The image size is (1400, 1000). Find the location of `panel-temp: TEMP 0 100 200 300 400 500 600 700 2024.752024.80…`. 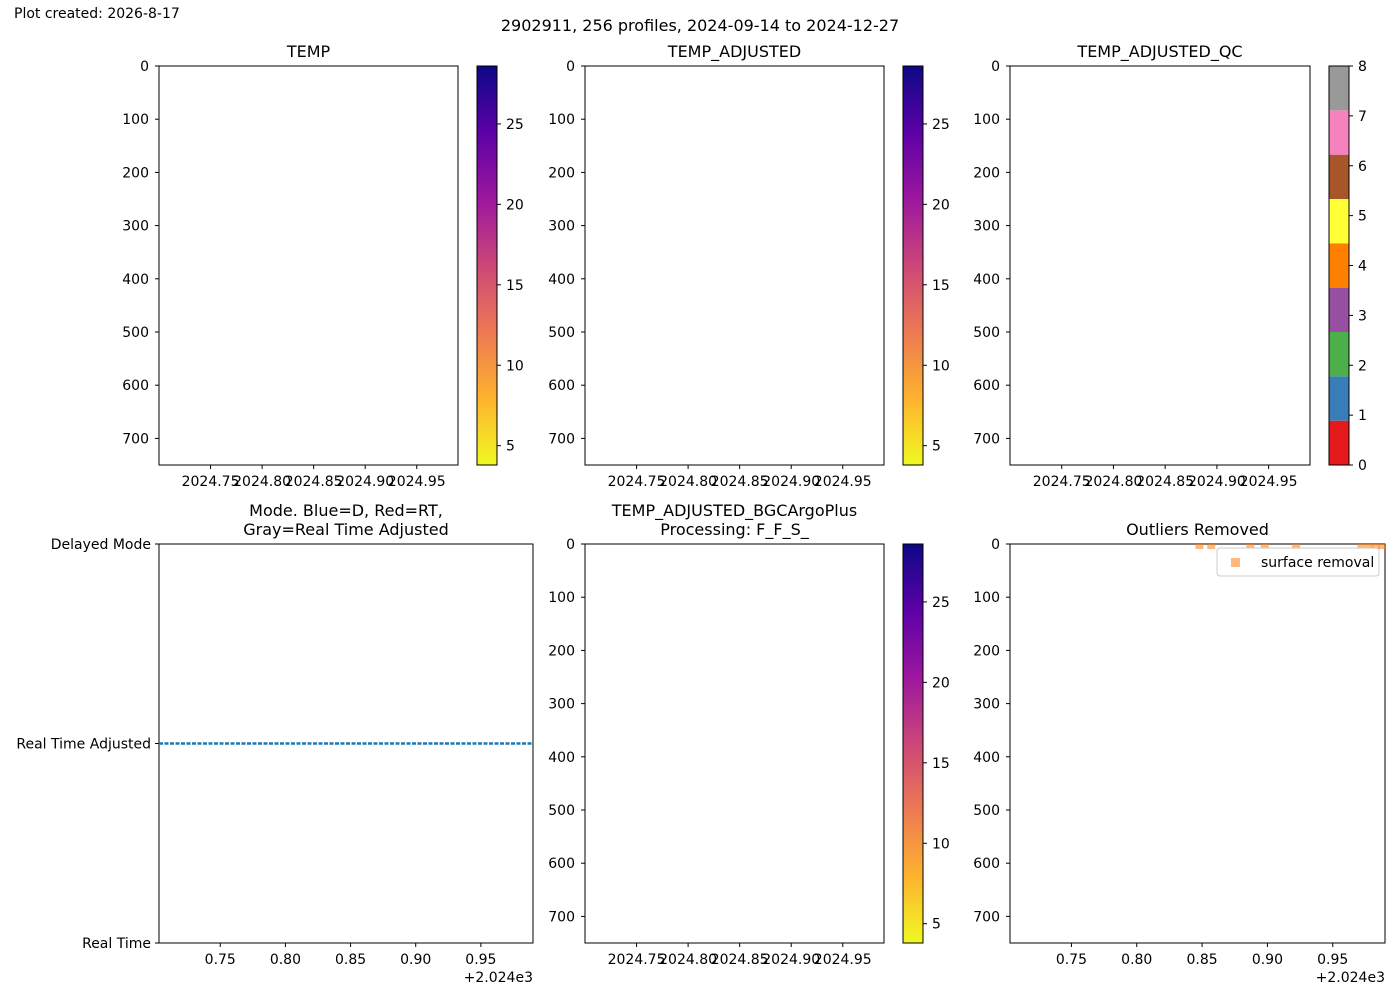

panel-temp: TEMP 0 100 200 300 400 500 600 700 2024.752024.80… is located at coordinates (323, 266).